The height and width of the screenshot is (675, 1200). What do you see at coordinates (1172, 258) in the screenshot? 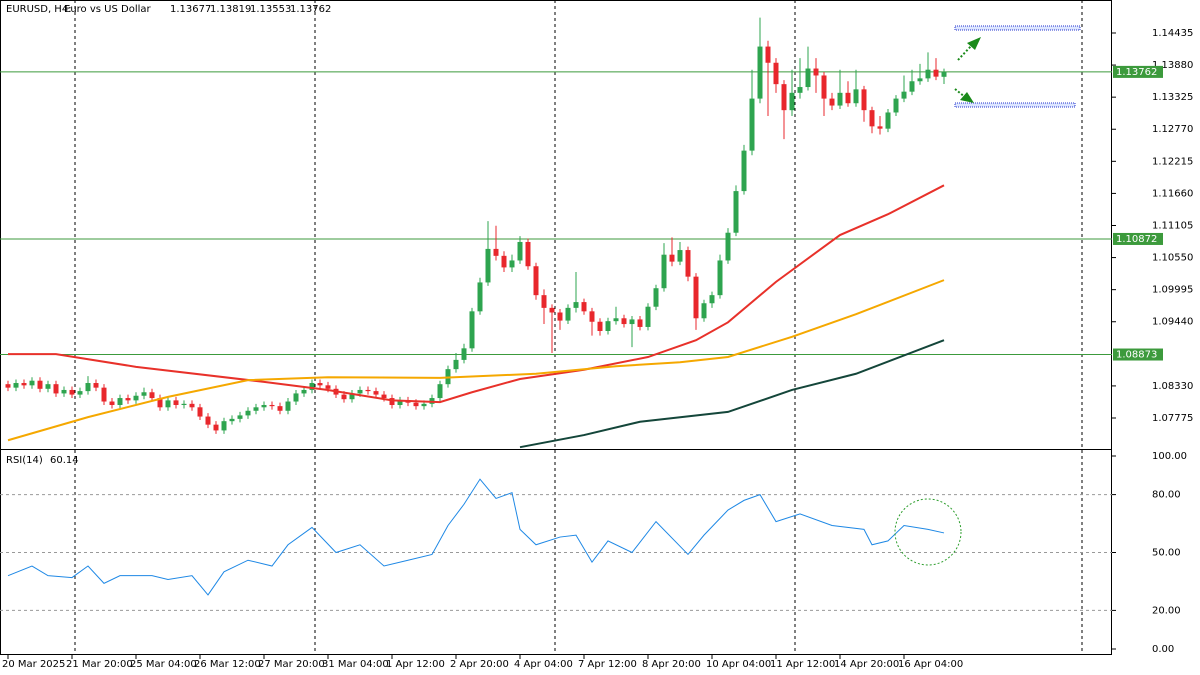
I see `y-tick-label: 1.10550` at bounding box center [1172, 258].